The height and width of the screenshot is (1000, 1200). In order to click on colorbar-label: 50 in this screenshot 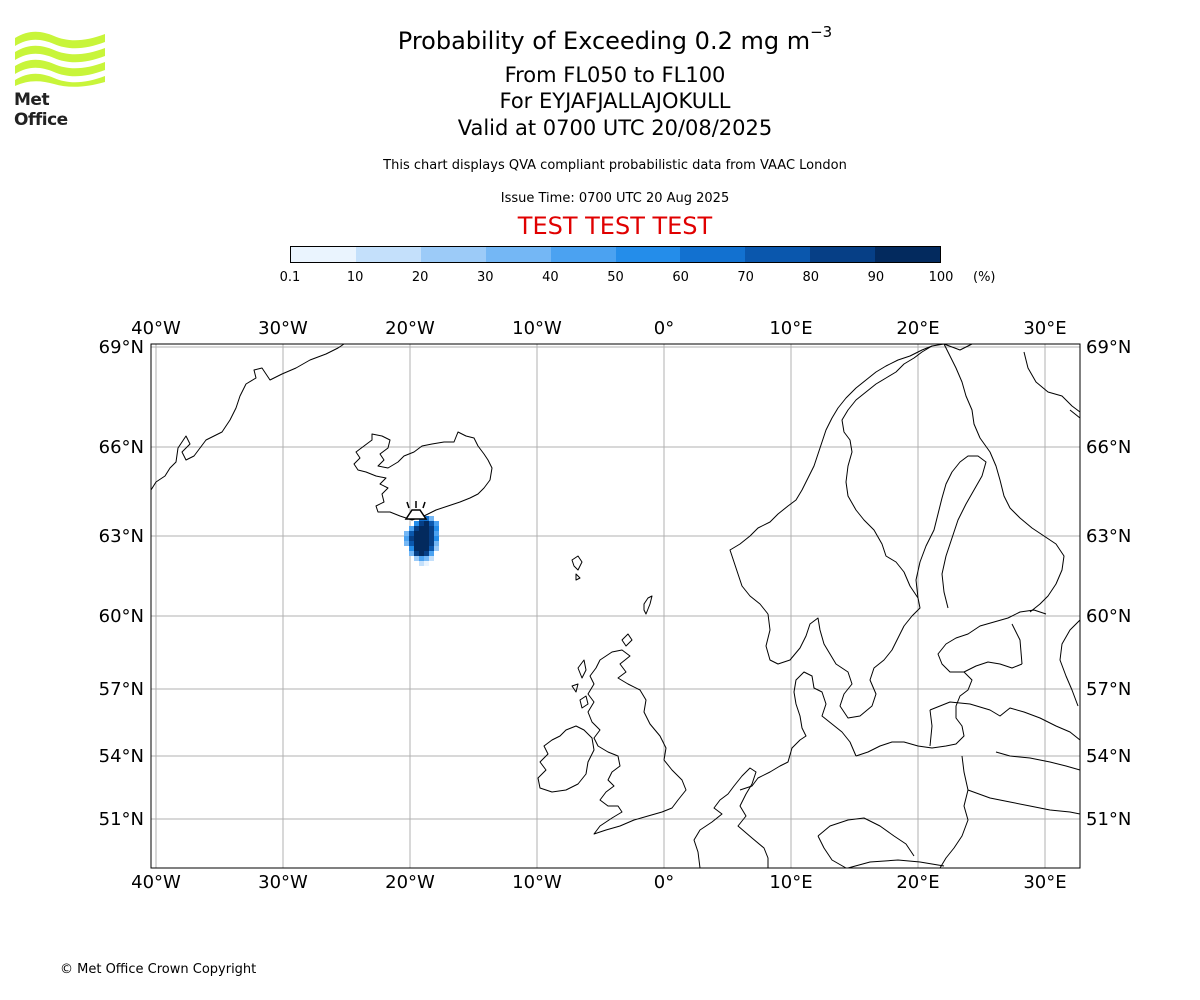, I will do `click(615, 277)`.